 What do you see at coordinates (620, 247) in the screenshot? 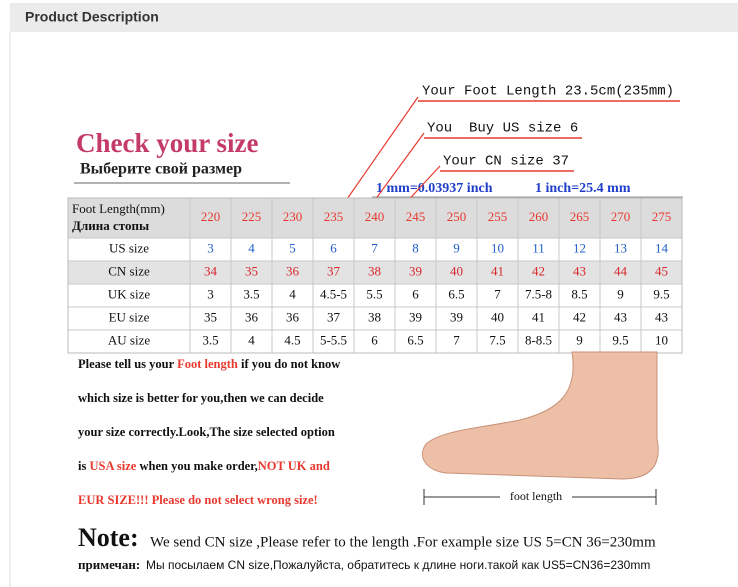
I see `table-cell: 13` at bounding box center [620, 247].